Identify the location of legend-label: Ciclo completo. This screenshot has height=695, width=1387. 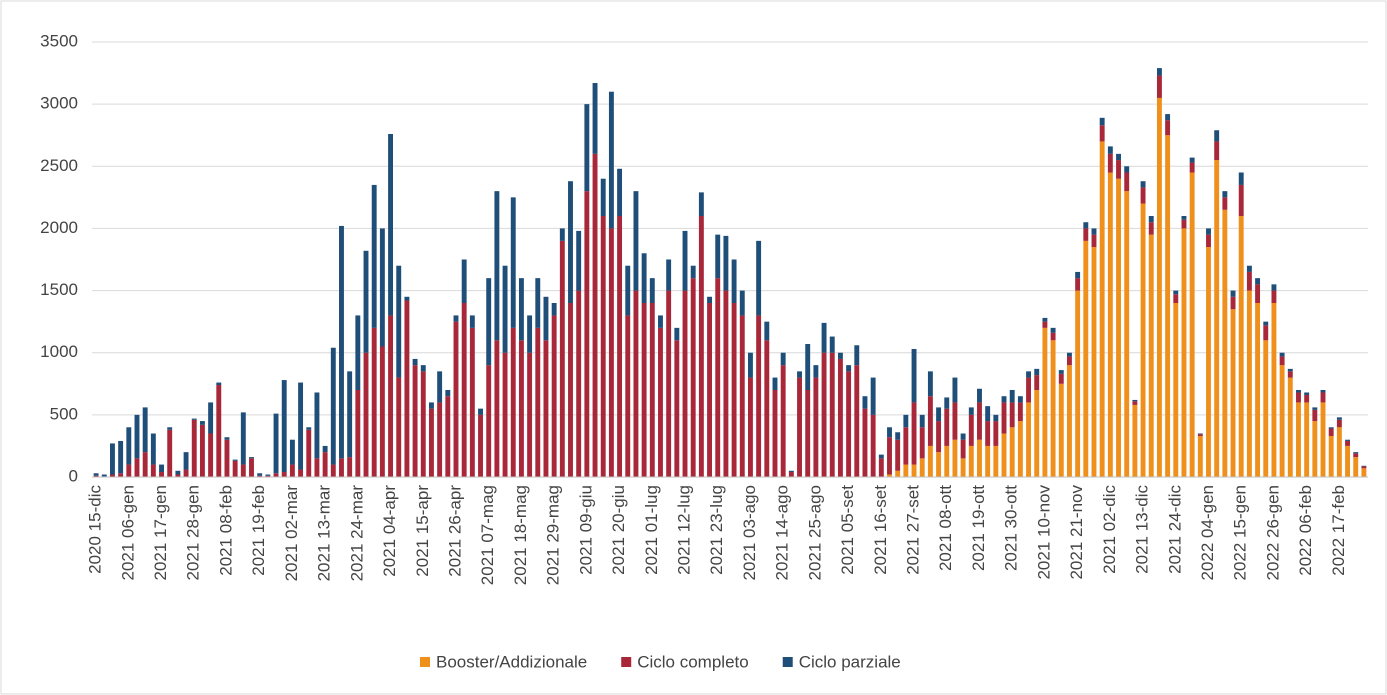
(693, 661).